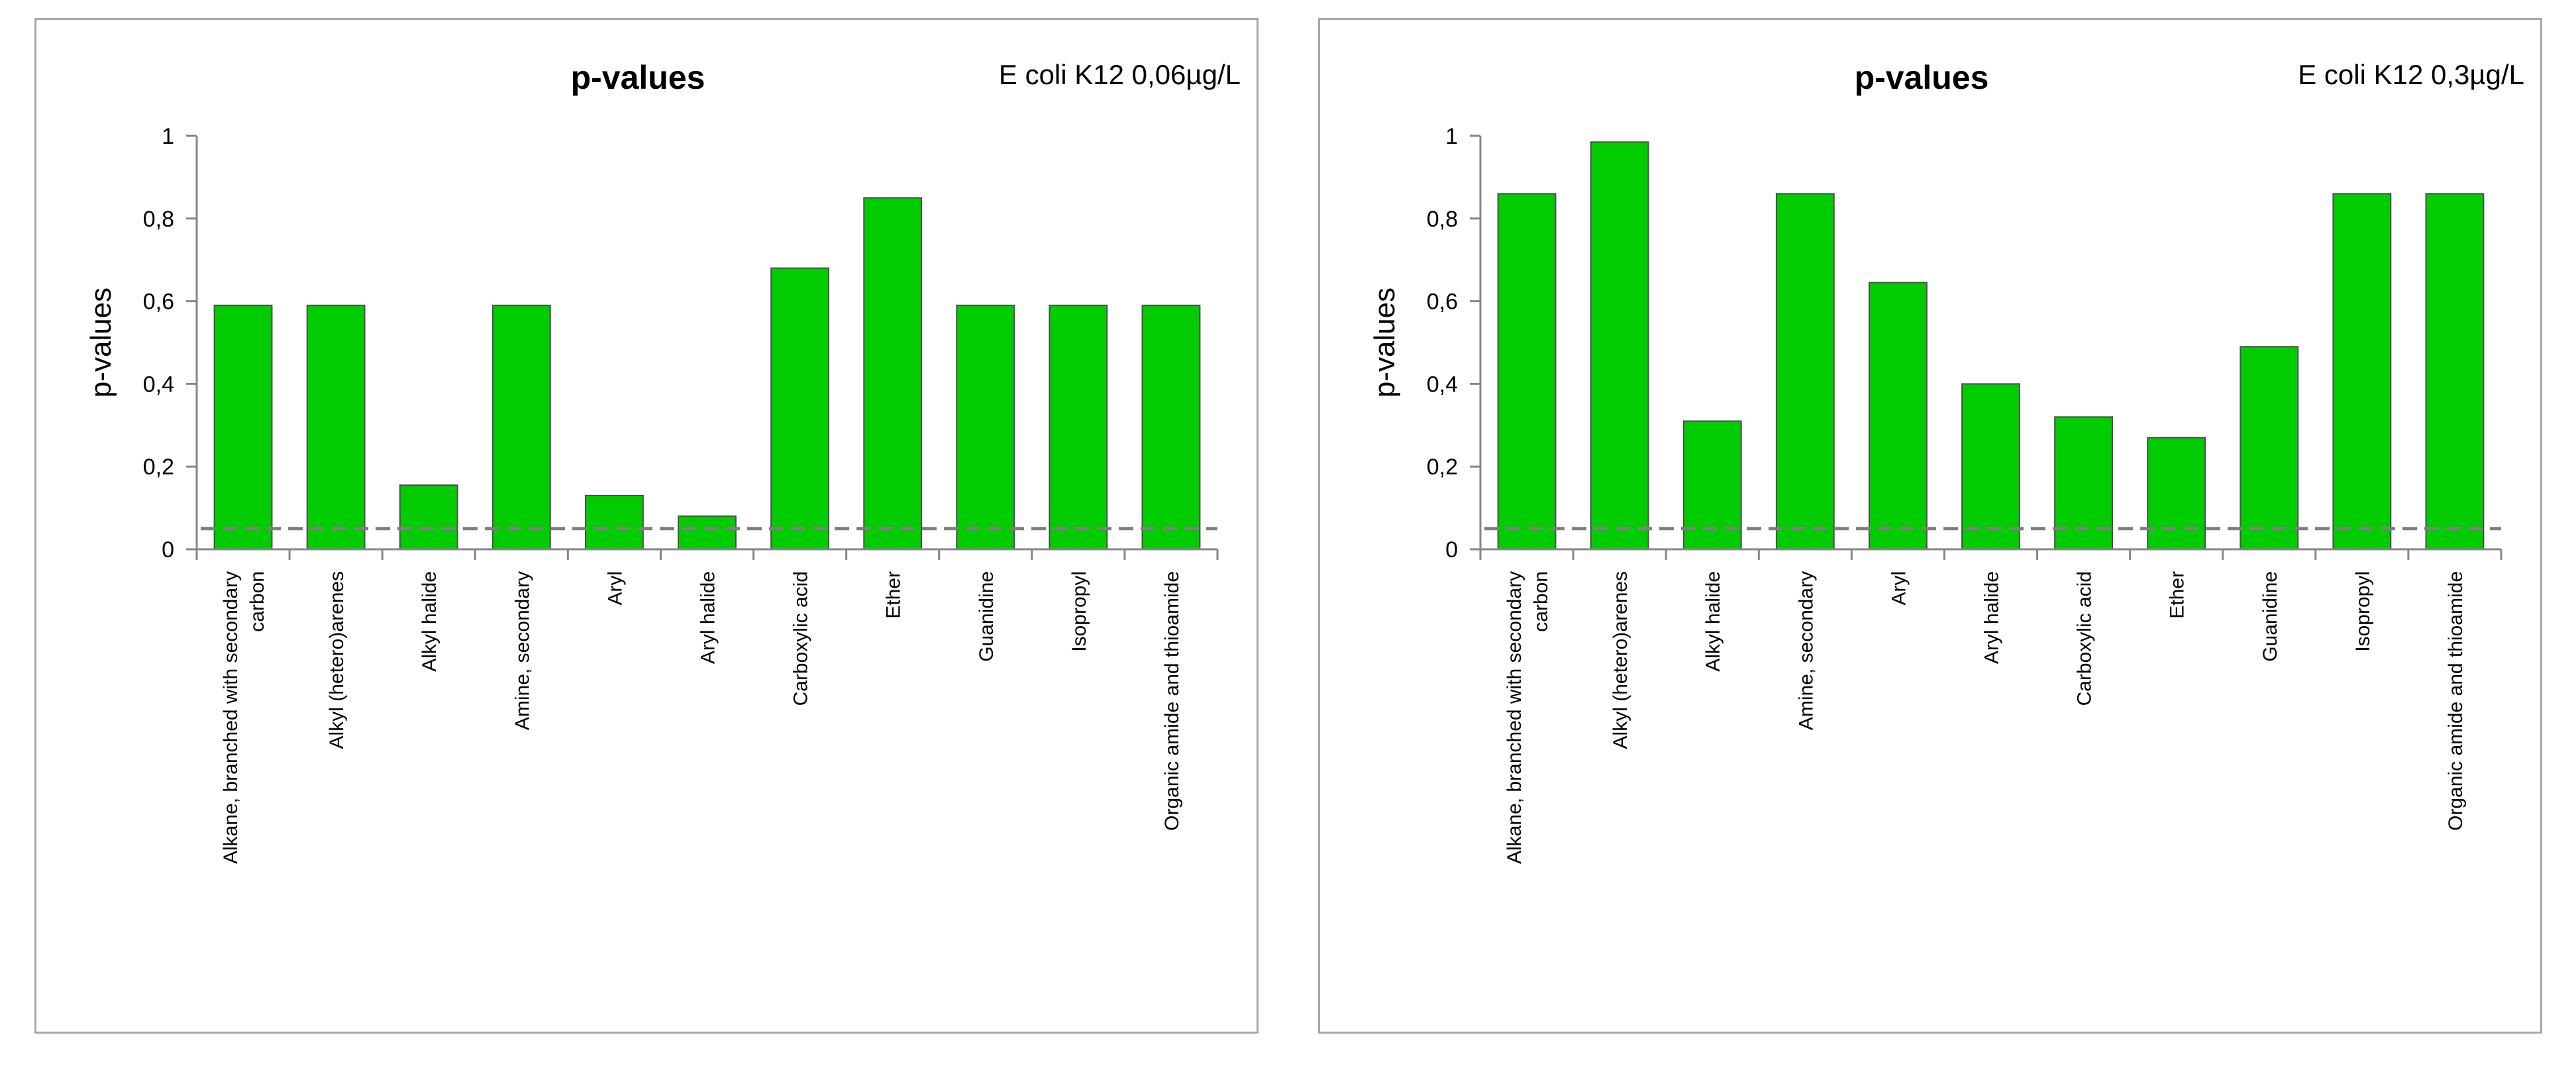 This screenshot has width=2576, height=1078. What do you see at coordinates (1120, 74) in the screenshot?
I see `chart-subtitle: E coli K12 0,06µg/L` at bounding box center [1120, 74].